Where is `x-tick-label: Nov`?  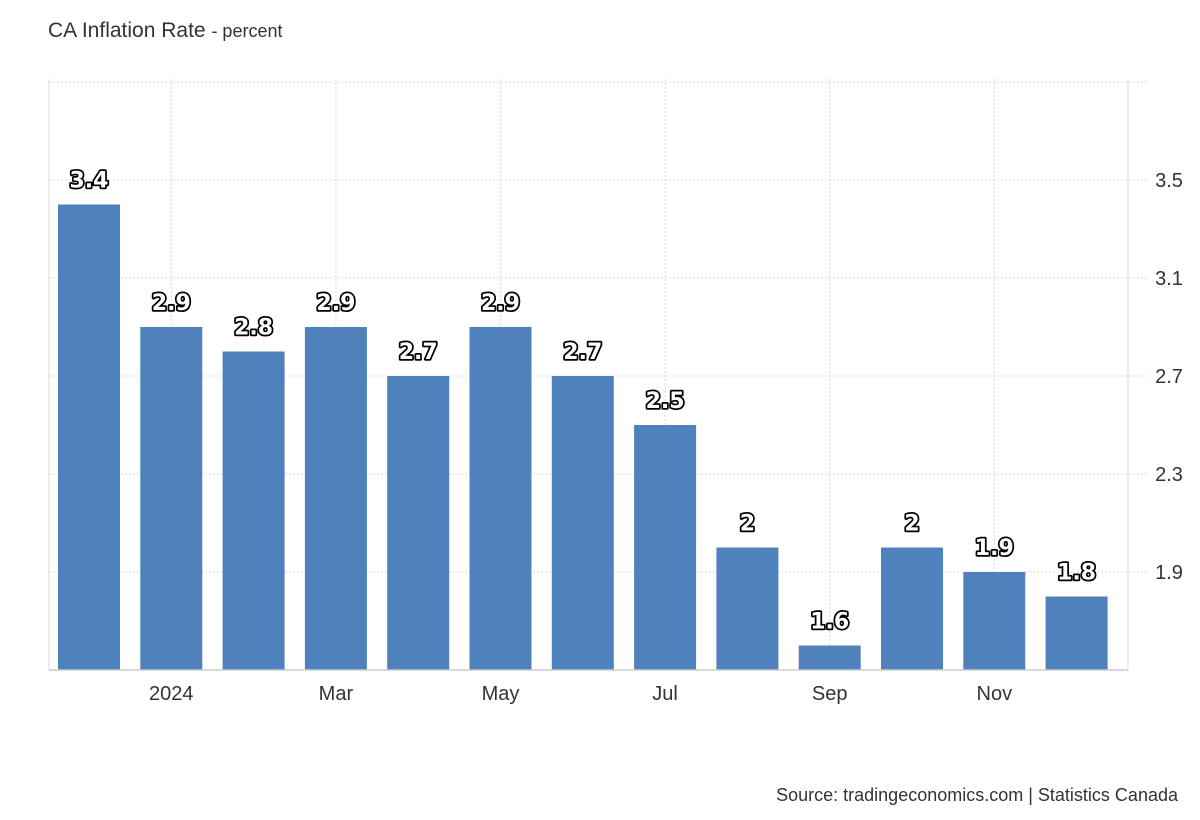 x-tick-label: Nov is located at coordinates (995, 694).